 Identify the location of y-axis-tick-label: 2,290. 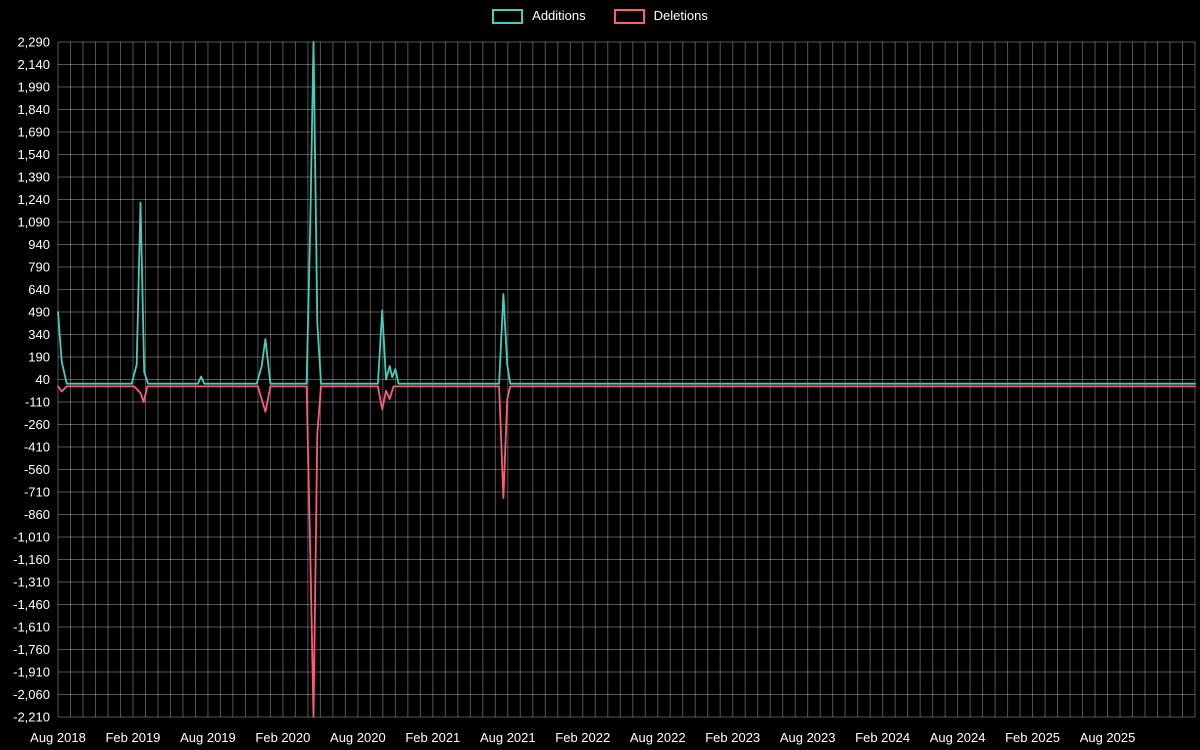
(33, 42).